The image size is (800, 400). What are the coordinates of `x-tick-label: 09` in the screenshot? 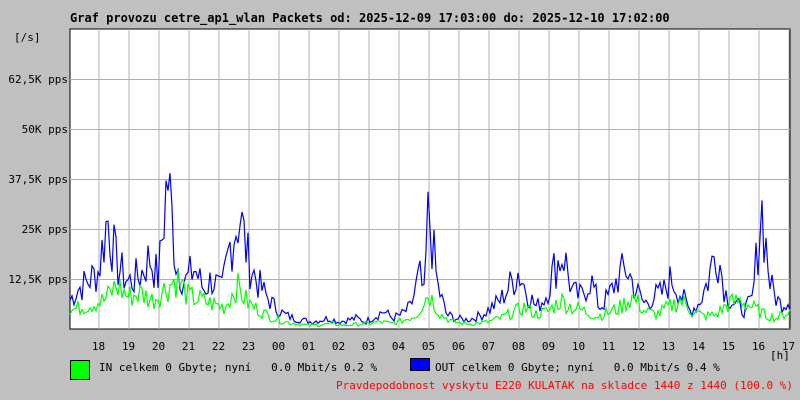 It's located at (548, 346).